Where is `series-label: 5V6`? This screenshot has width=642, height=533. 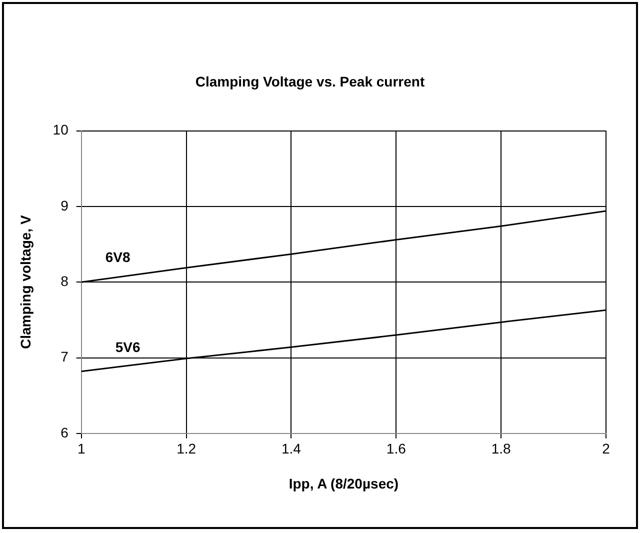
series-label: 5V6 is located at coordinates (127, 346).